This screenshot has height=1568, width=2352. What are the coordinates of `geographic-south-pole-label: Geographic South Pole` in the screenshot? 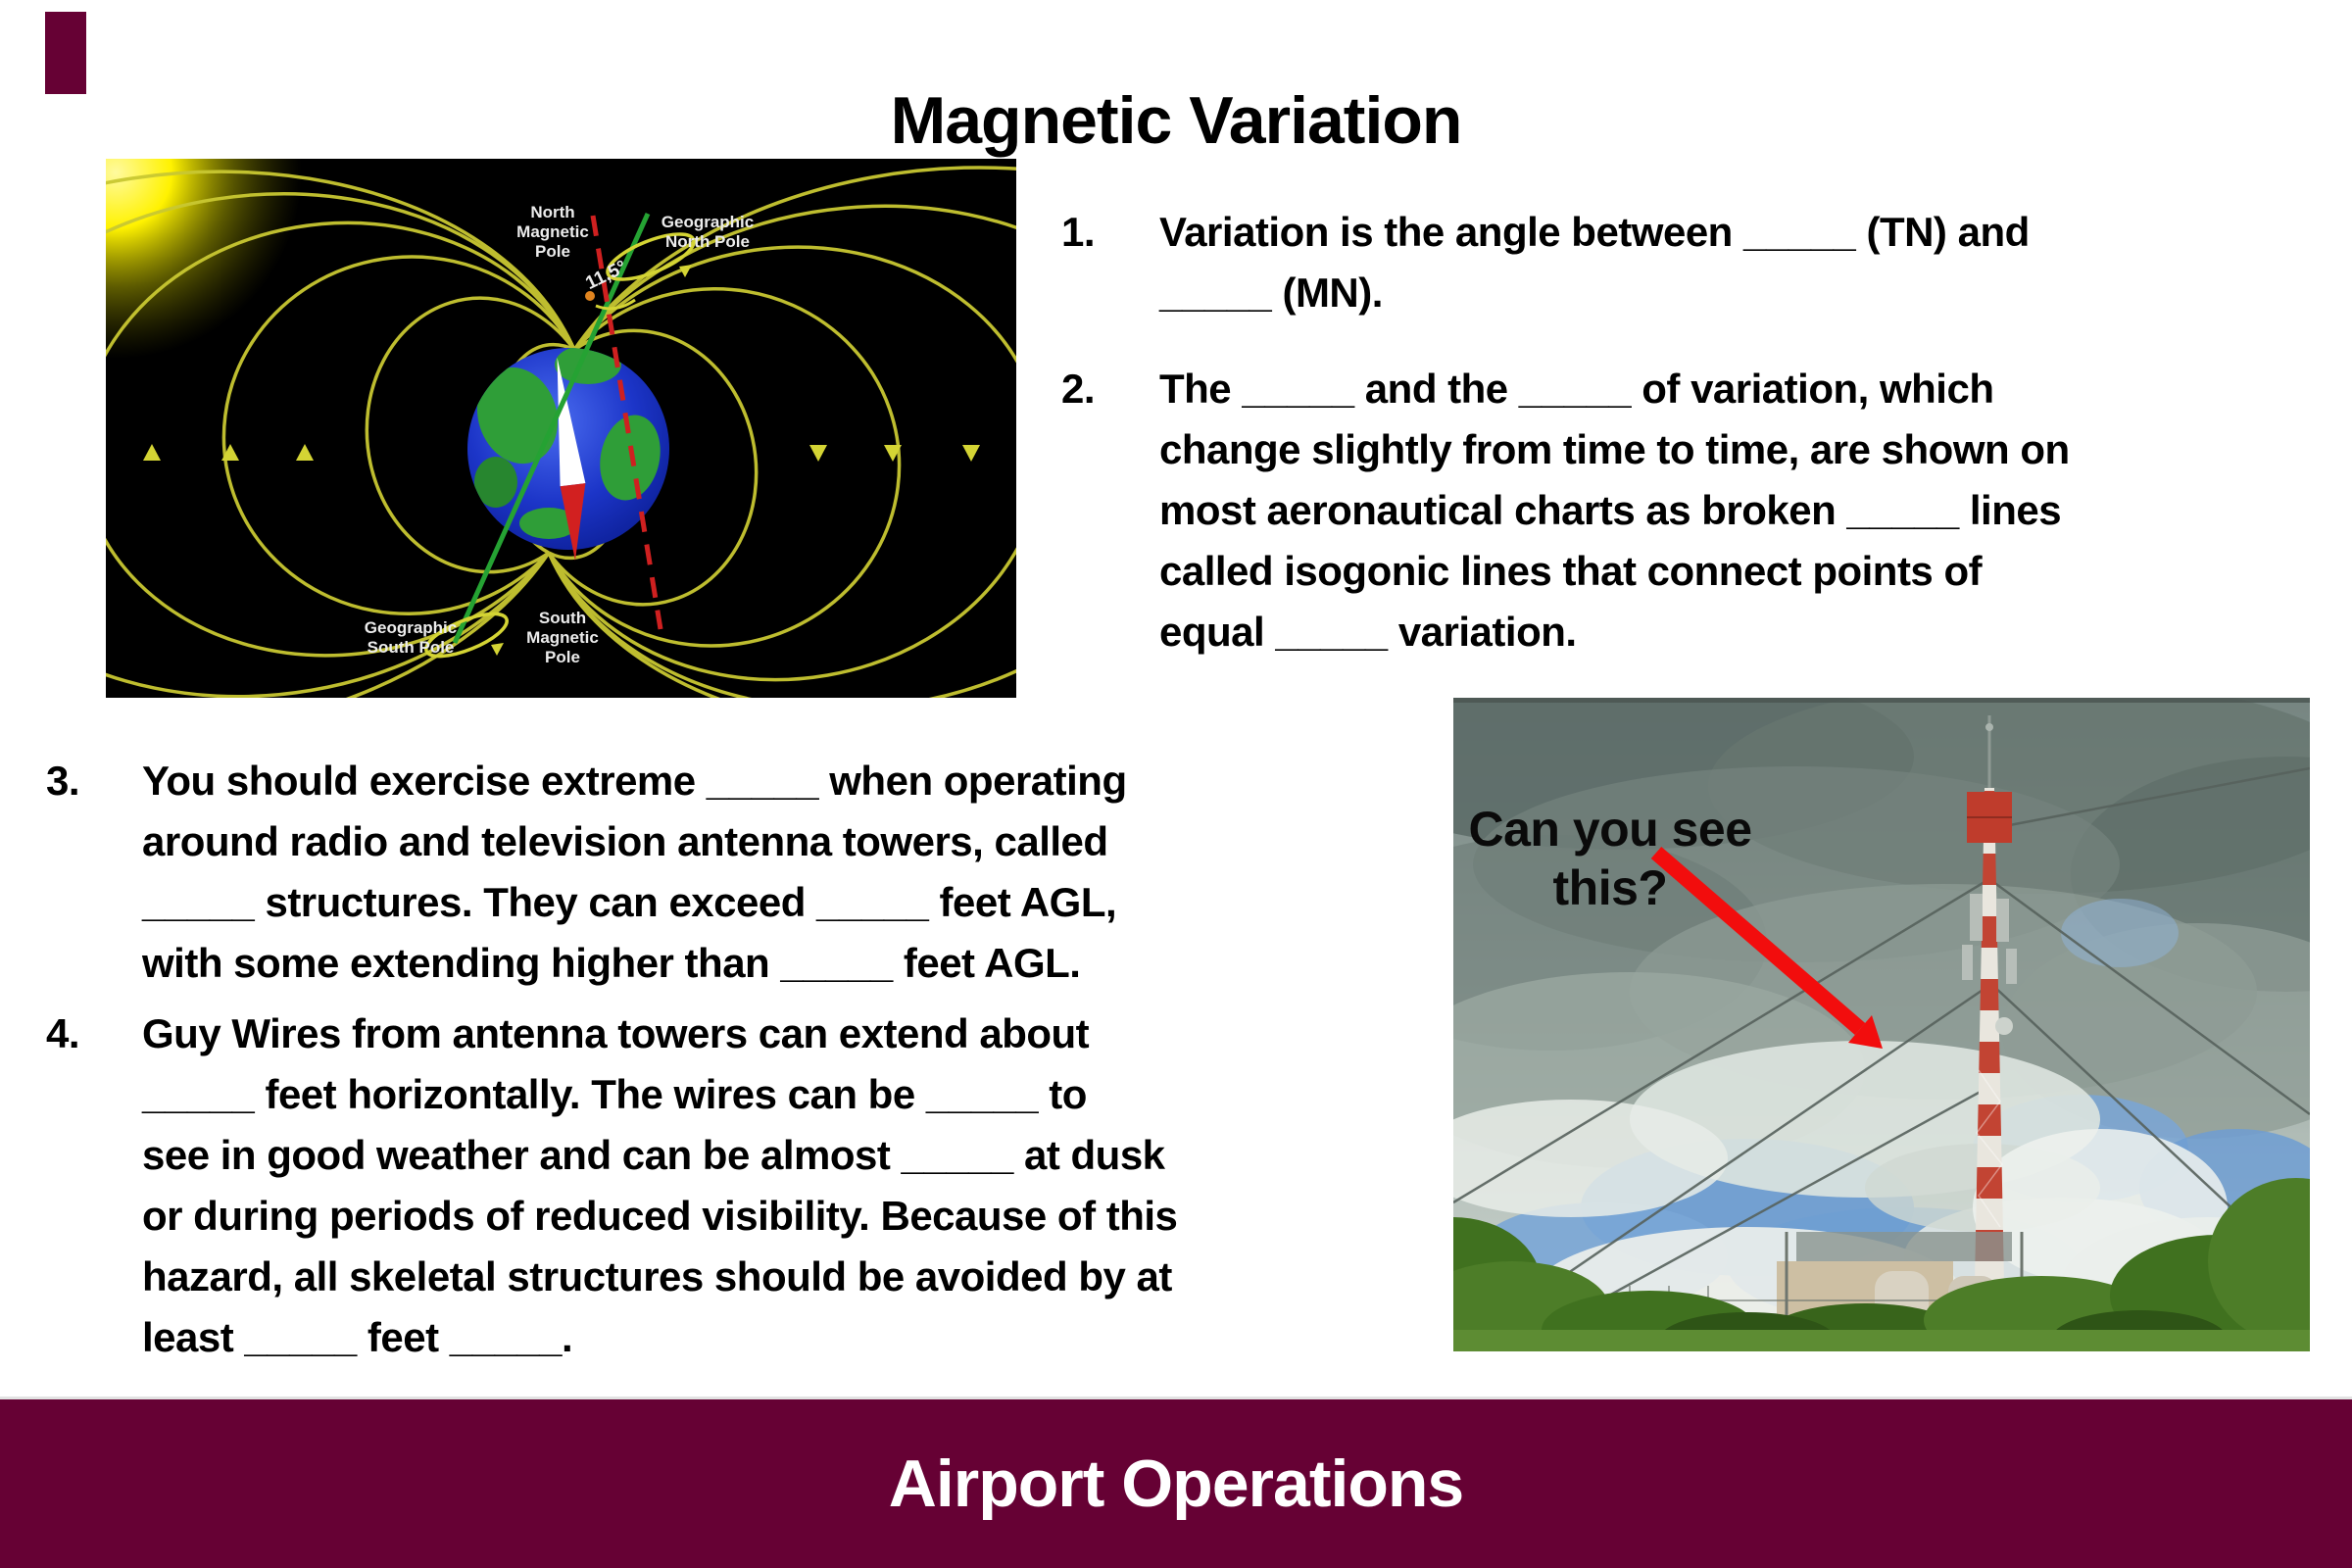 It's located at (411, 637).